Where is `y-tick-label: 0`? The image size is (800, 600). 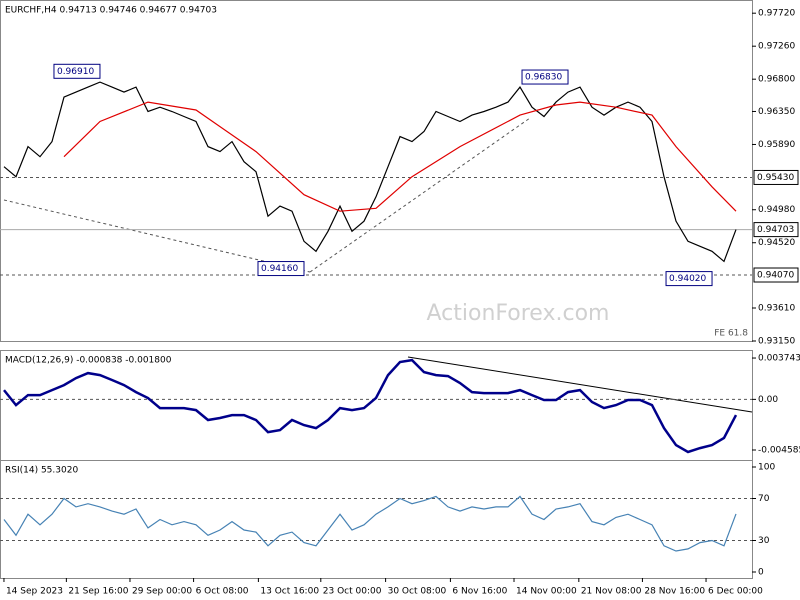 y-tick-label: 0 is located at coordinates (761, 573).